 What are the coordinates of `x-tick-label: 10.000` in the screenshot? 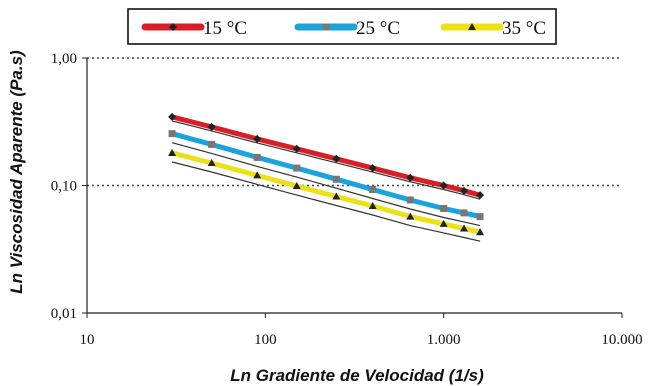 It's located at (621, 340).